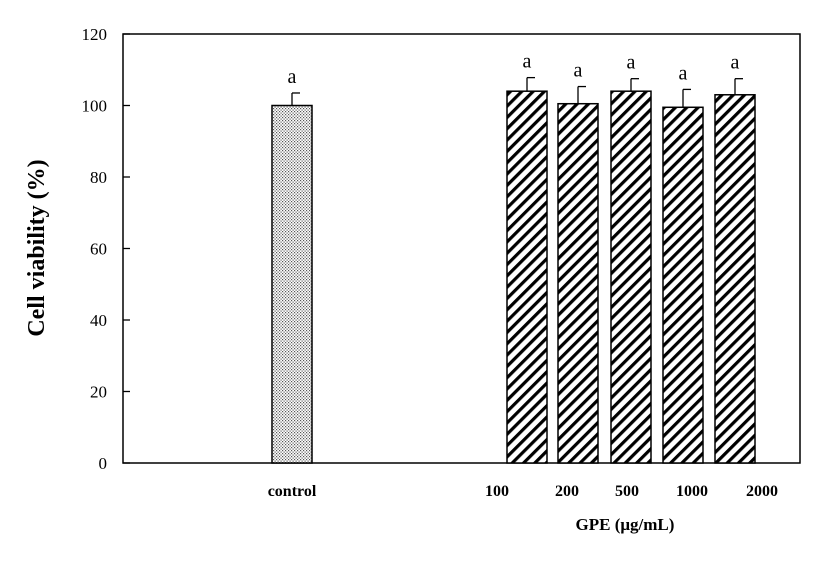  Describe the element at coordinates (98, 392) in the screenshot. I see `y-tick-label: 20` at that location.